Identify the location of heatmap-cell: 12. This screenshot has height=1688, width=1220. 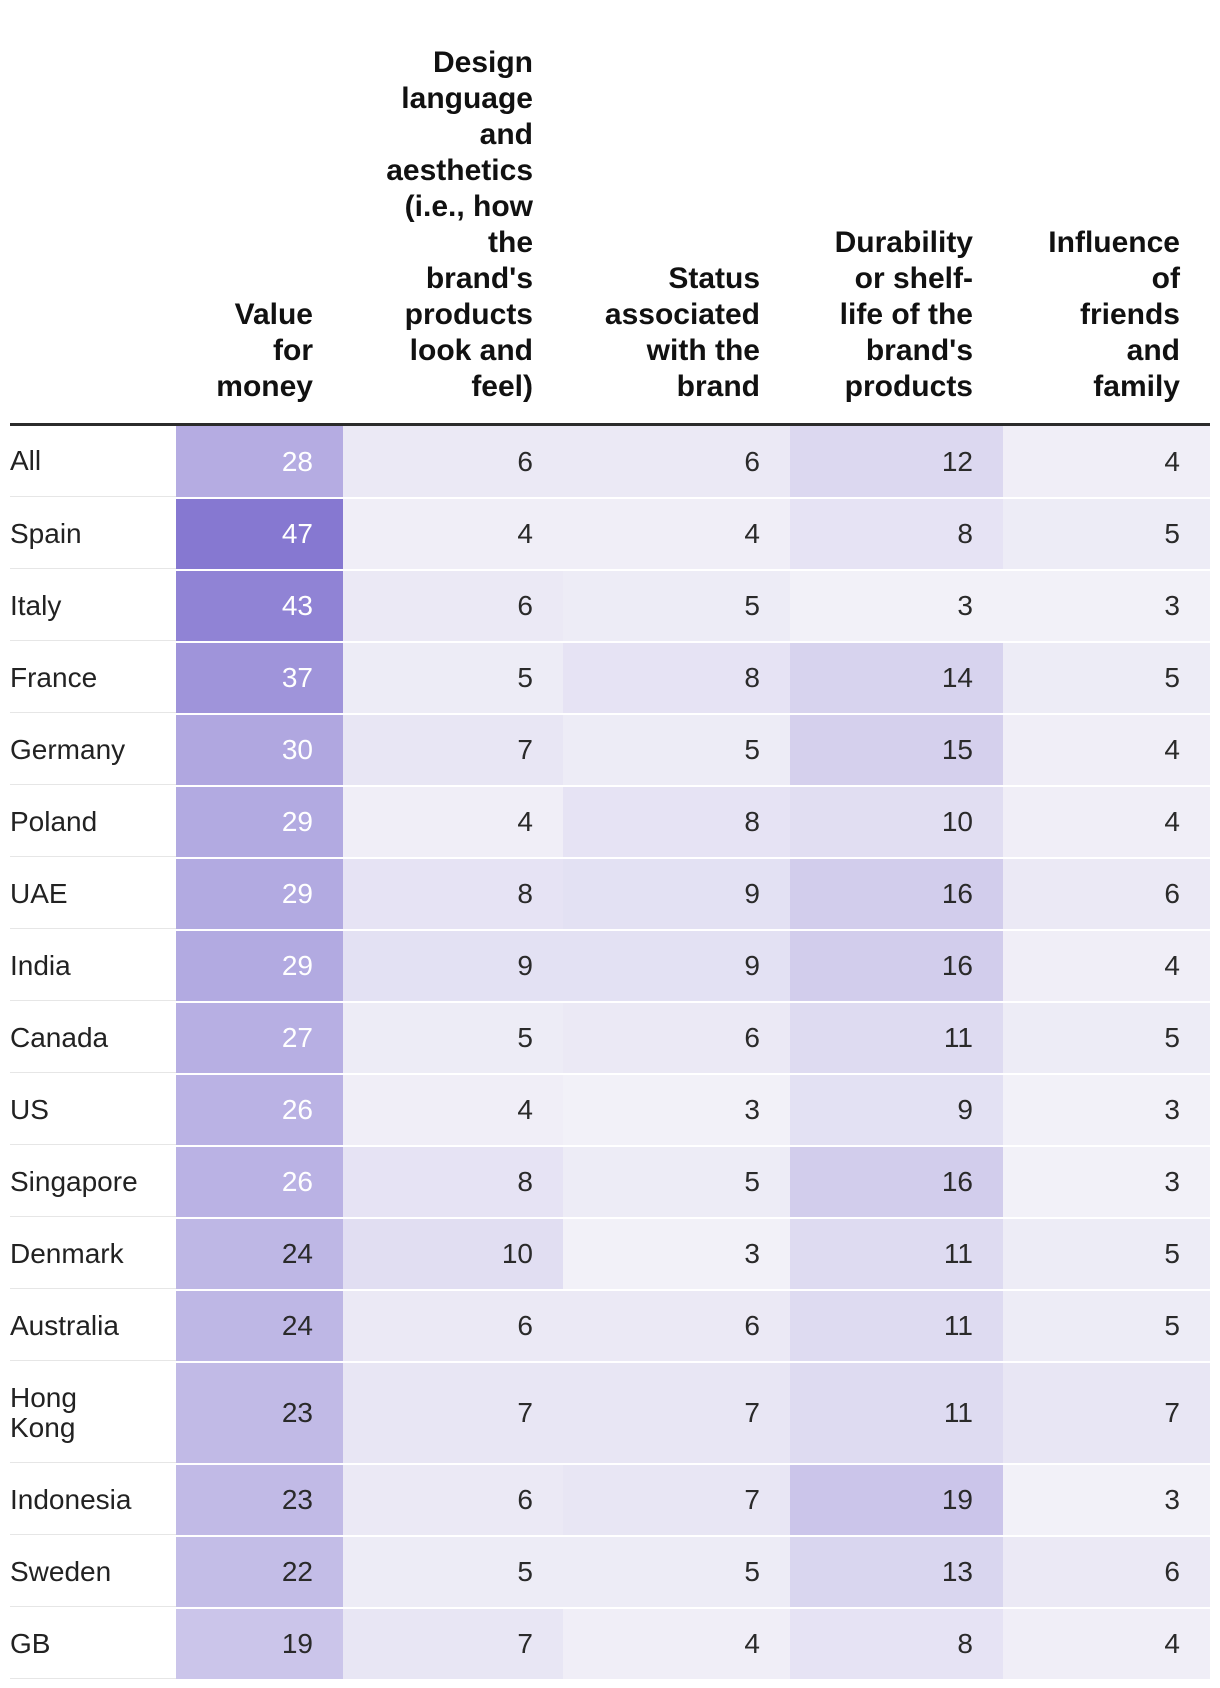
(896, 461).